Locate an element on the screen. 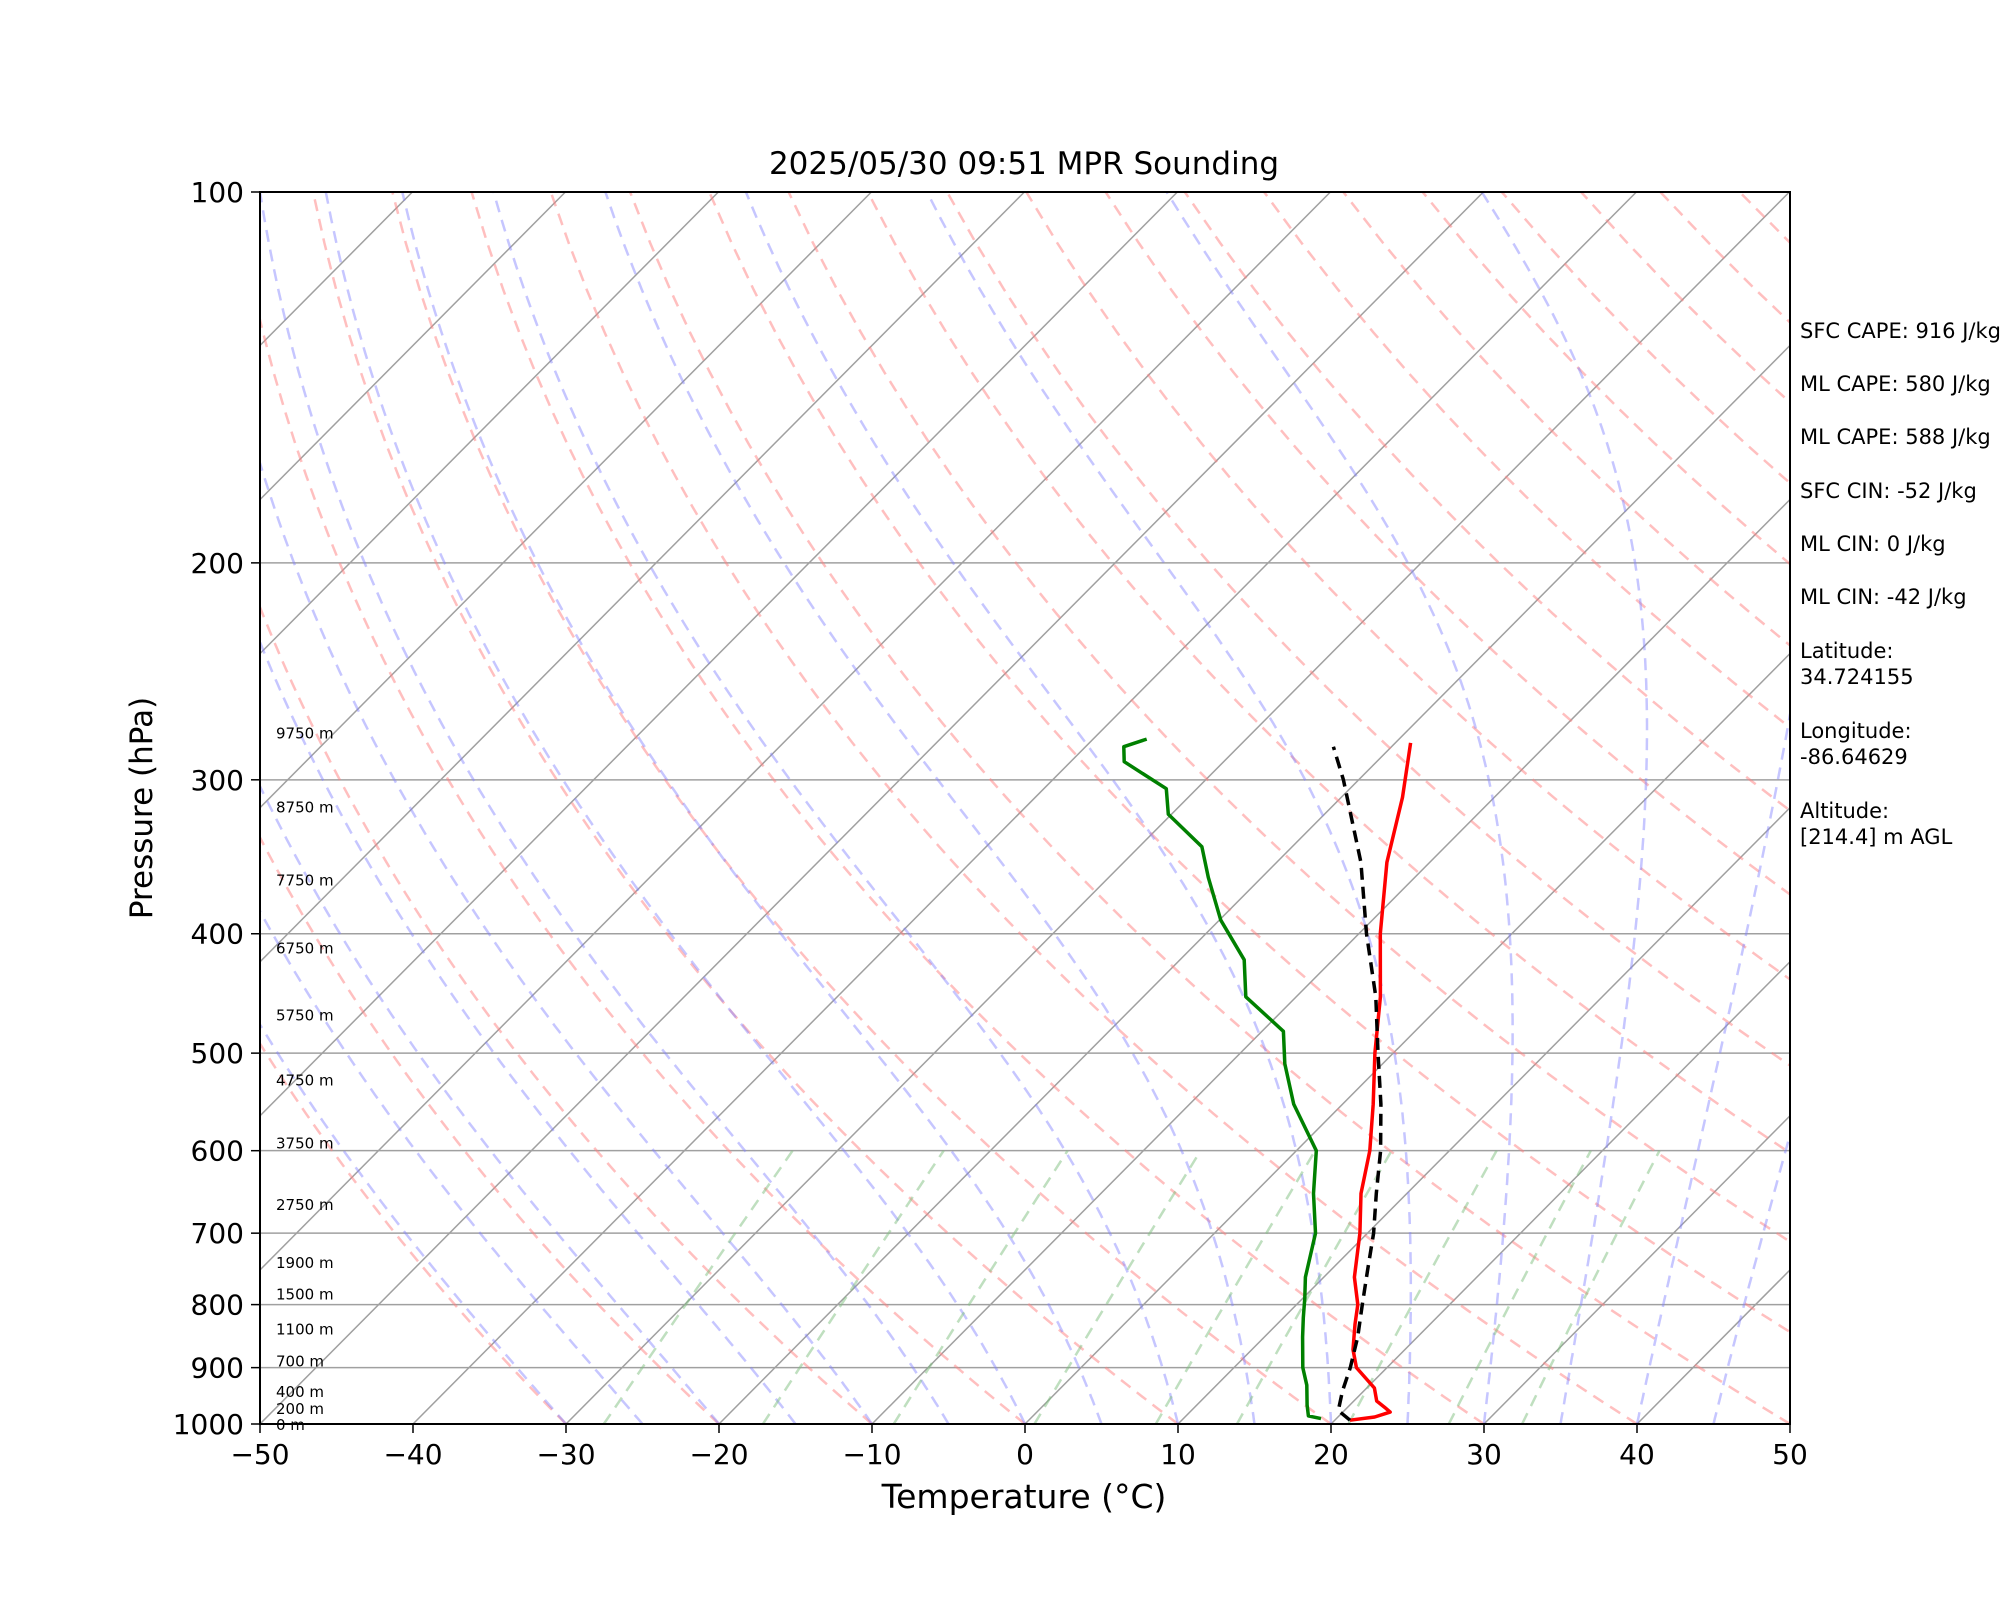  info-line: Longitude: is located at coordinates (1856, 731).